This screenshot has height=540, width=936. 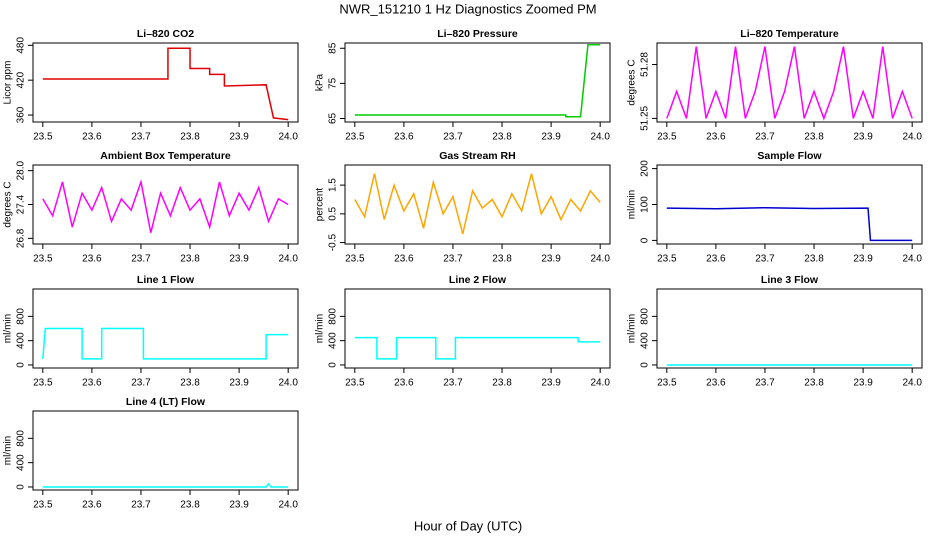 I want to click on panel-title: Line 1 Flow, so click(x=166, y=280).